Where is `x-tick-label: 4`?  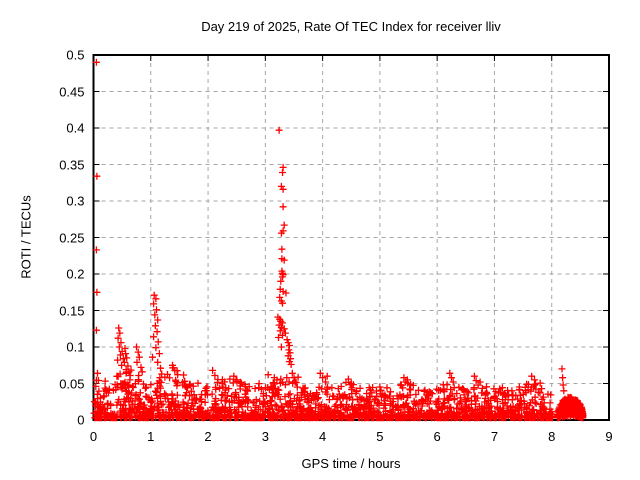 x-tick-label: 4 is located at coordinates (322, 436).